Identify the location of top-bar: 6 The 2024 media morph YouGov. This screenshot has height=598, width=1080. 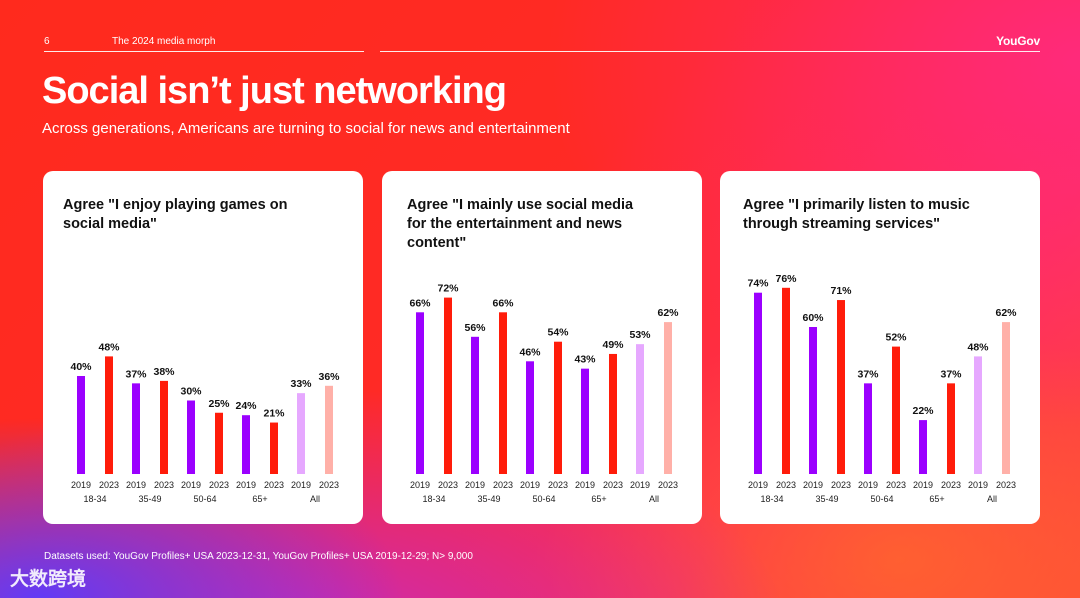
(542, 43).